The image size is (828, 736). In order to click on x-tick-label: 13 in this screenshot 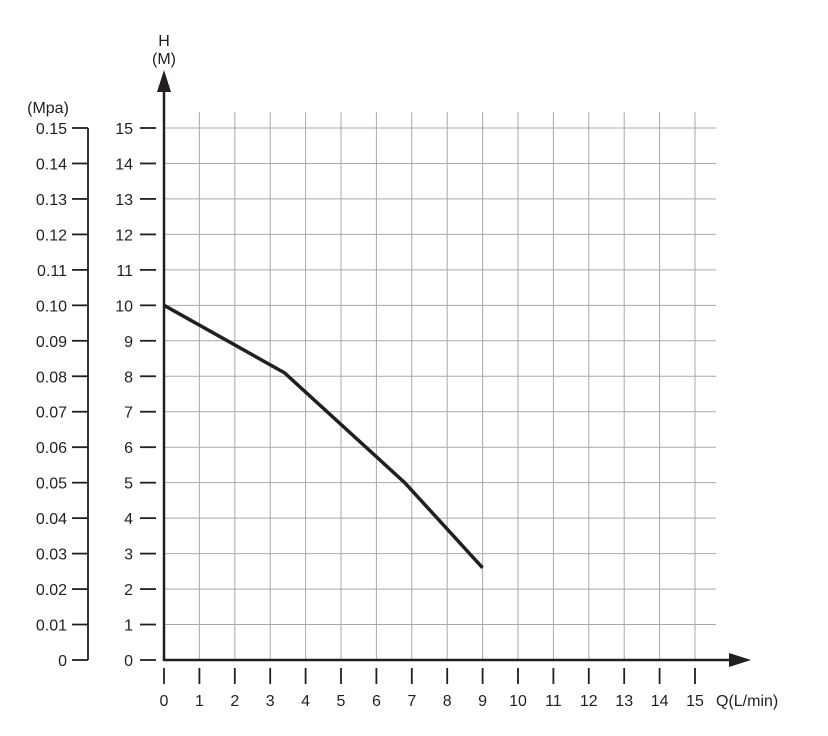, I will do `click(624, 701)`.